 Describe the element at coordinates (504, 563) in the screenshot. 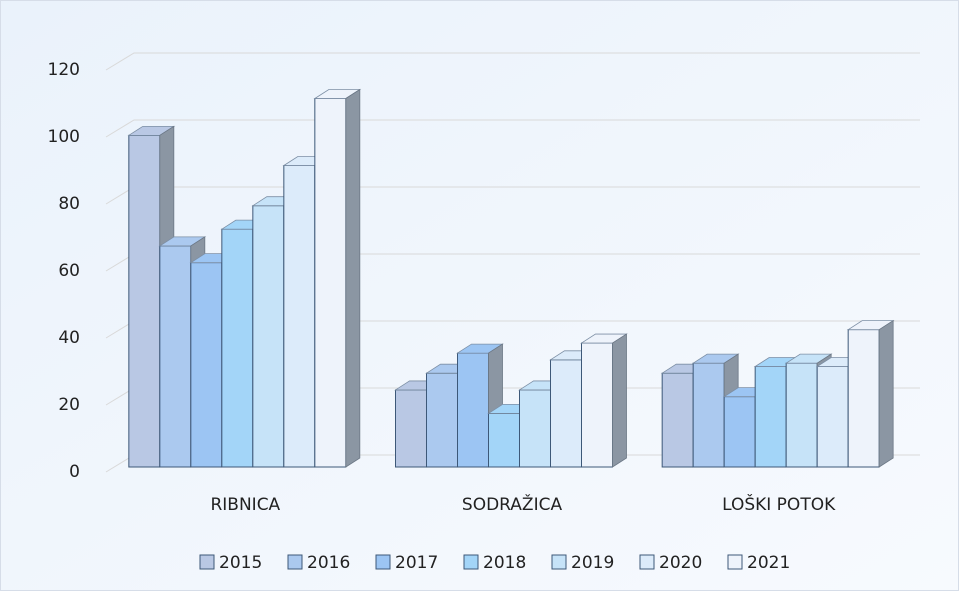

I see `legend-label: 2018` at that location.